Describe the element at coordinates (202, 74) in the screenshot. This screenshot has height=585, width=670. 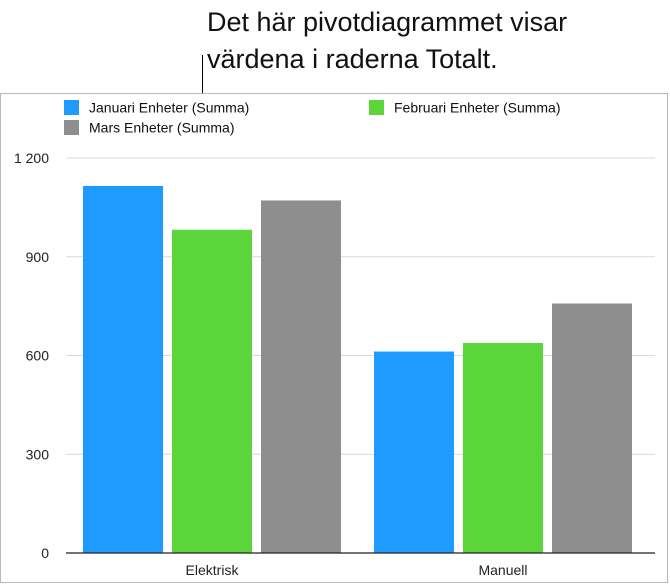
I see `callout-leader-line` at that location.